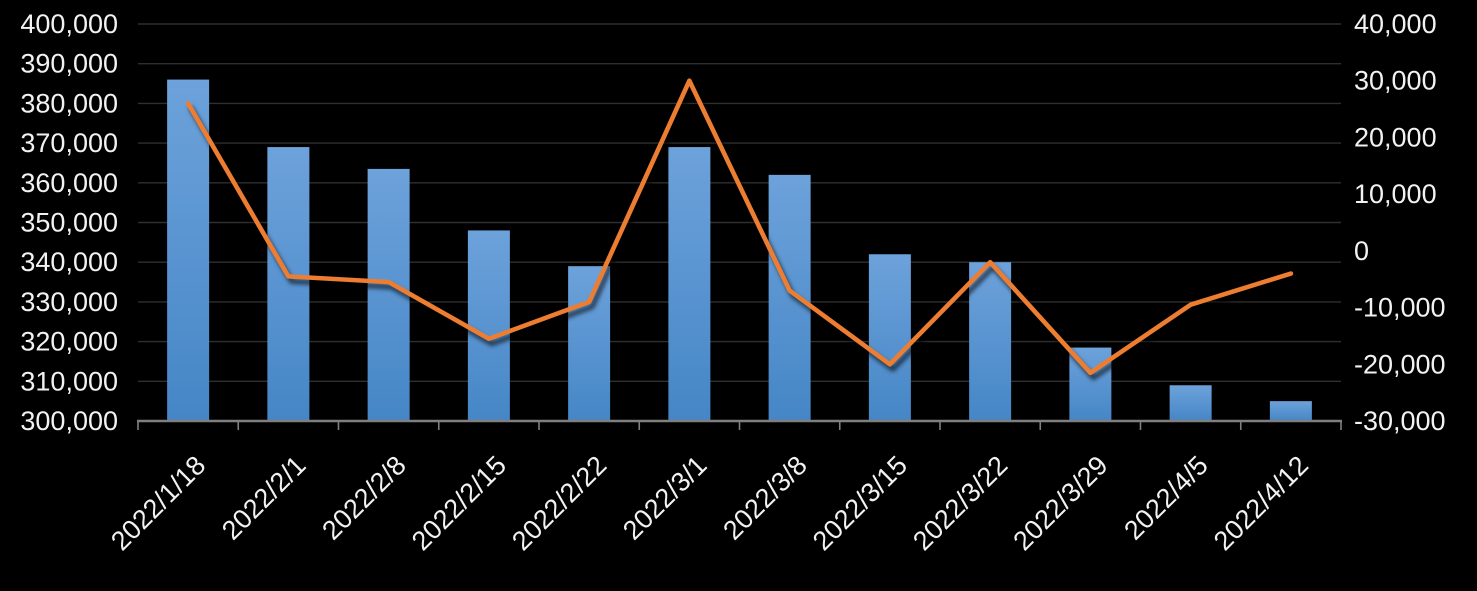  I want to click on x-axis-tick-label: 2022/3/1, so click(665, 498).